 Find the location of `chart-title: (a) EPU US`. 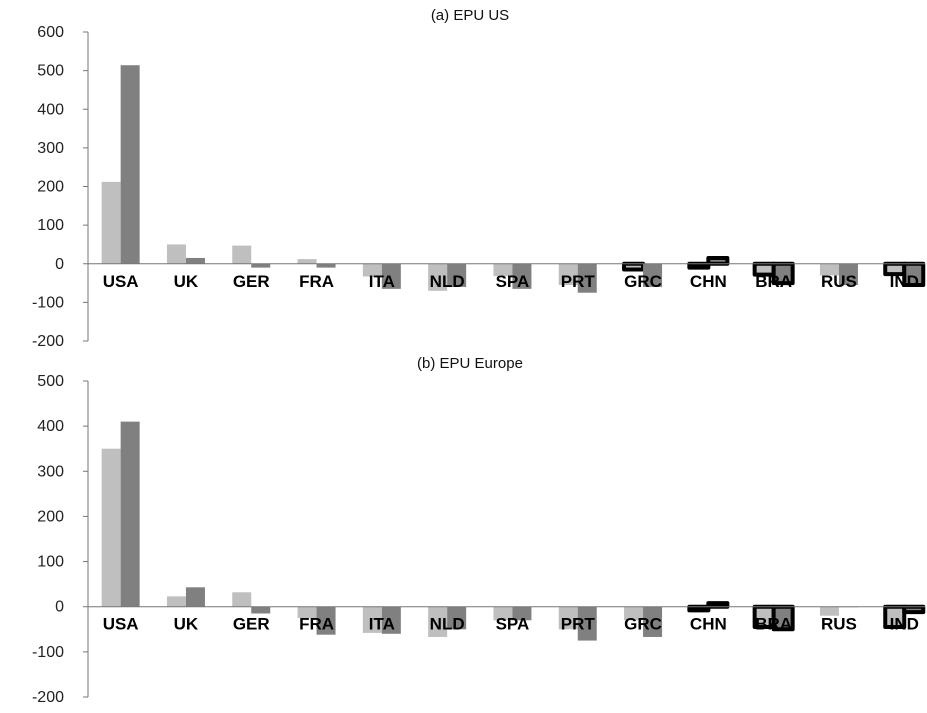

chart-title: (a) EPU US is located at coordinates (470, 15).